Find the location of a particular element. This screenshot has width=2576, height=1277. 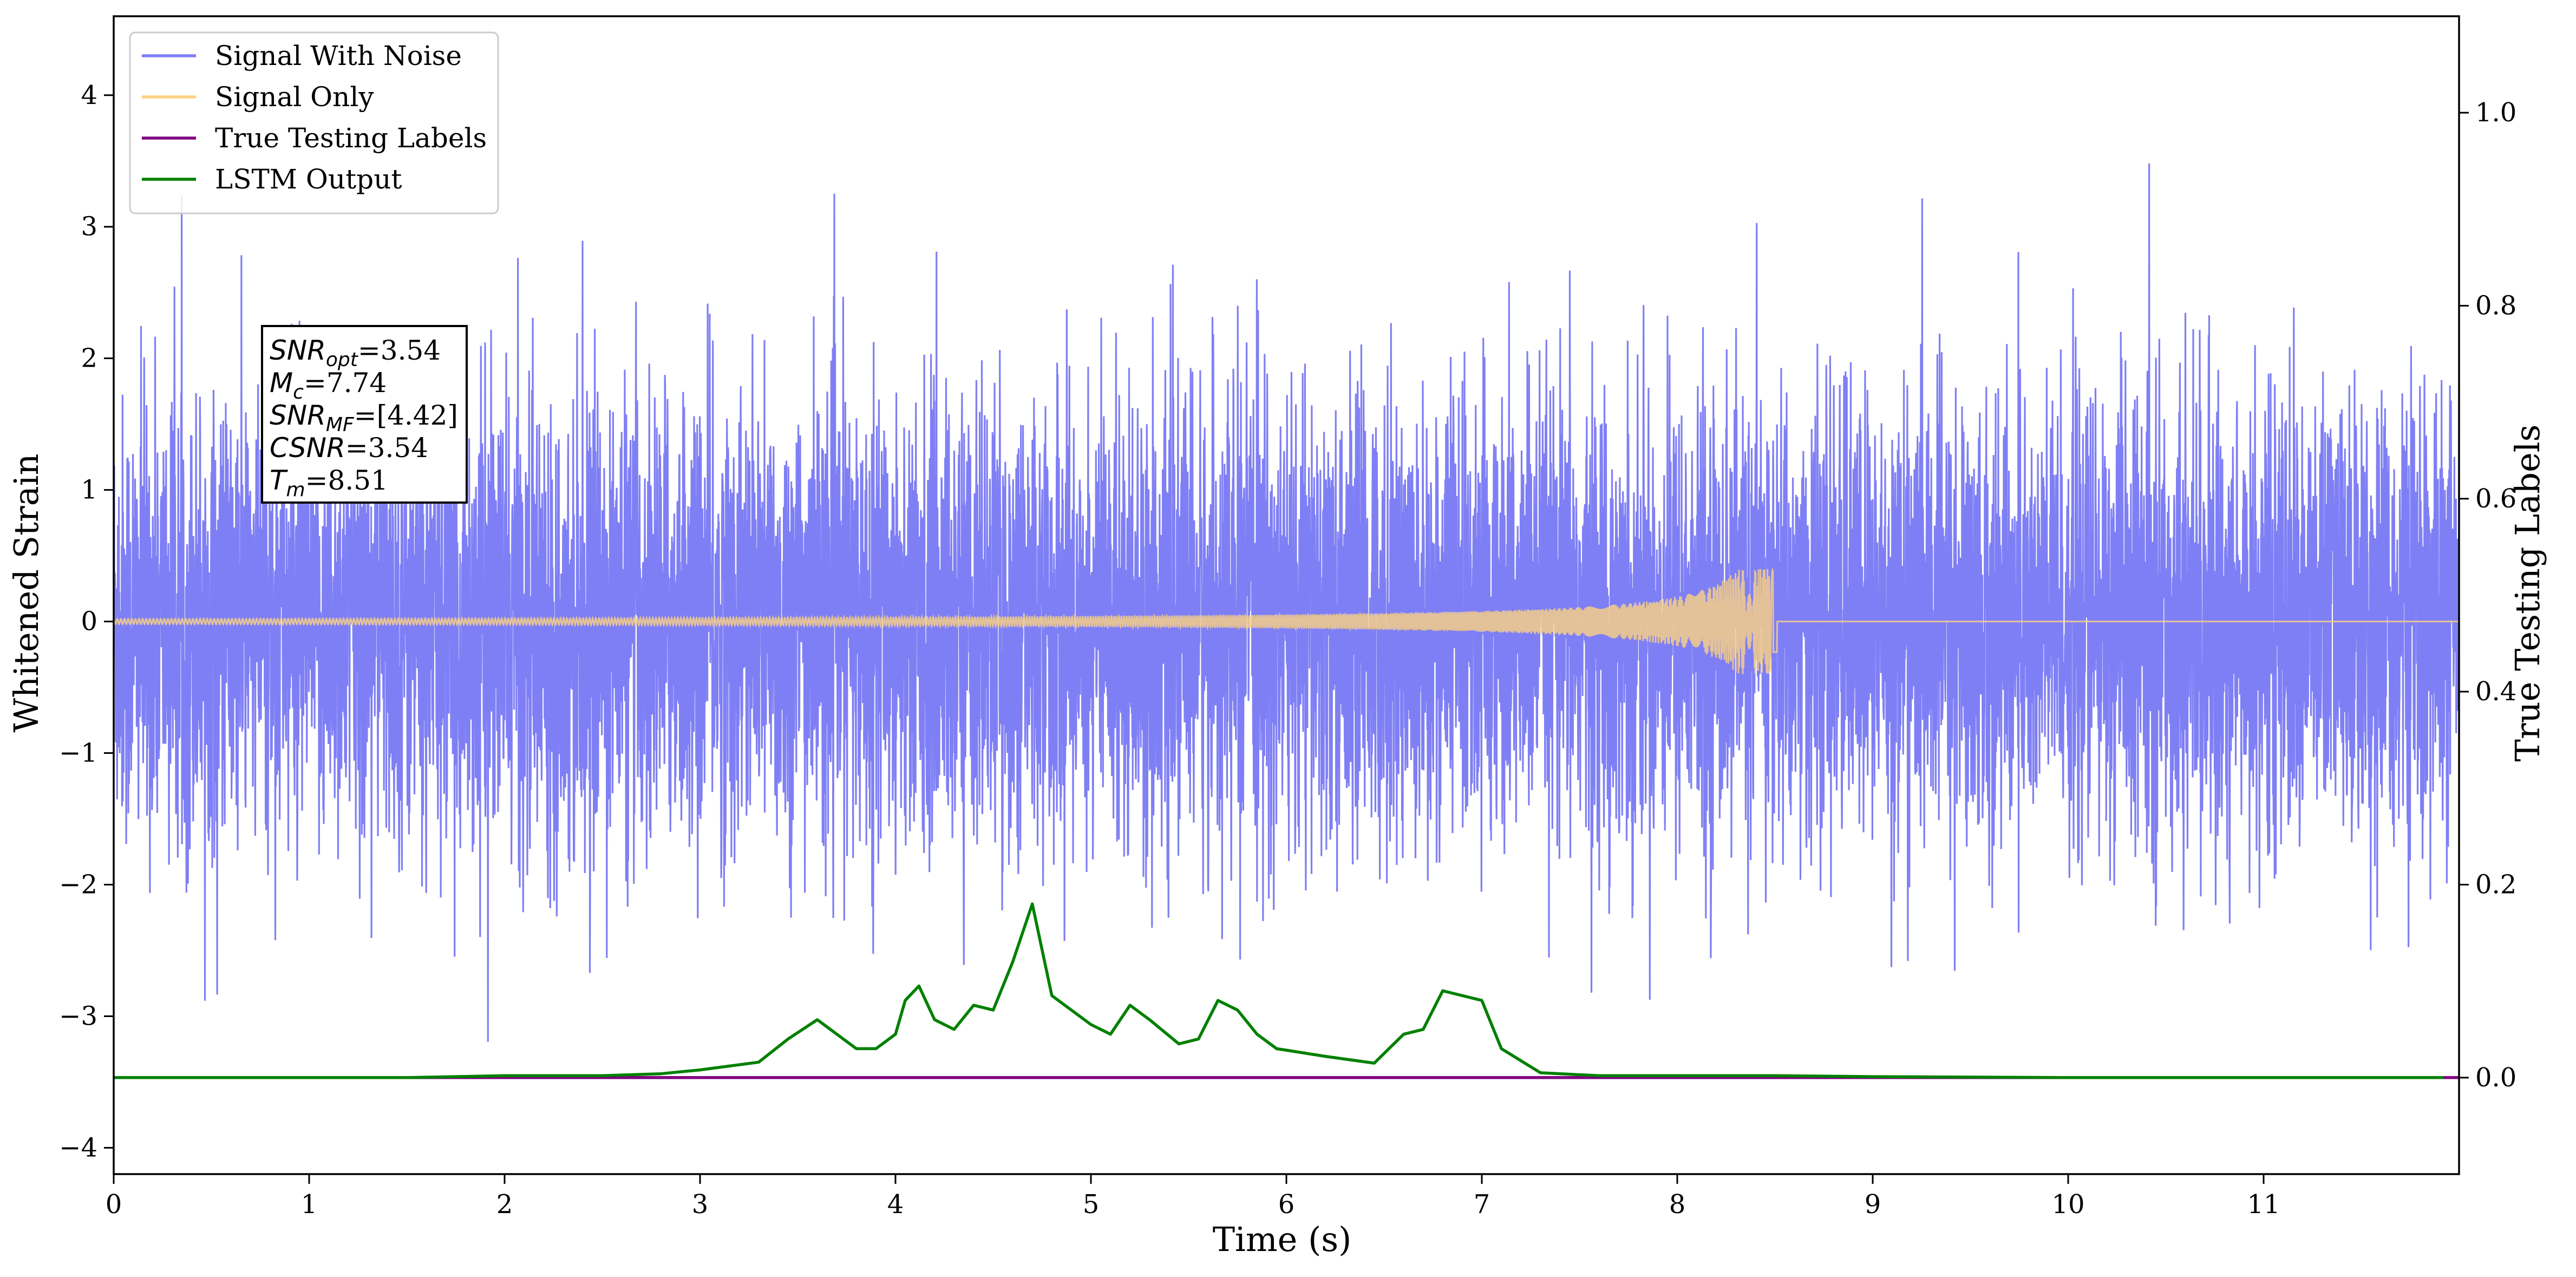

y-left-tick-label: −3 is located at coordinates (78, 1016).